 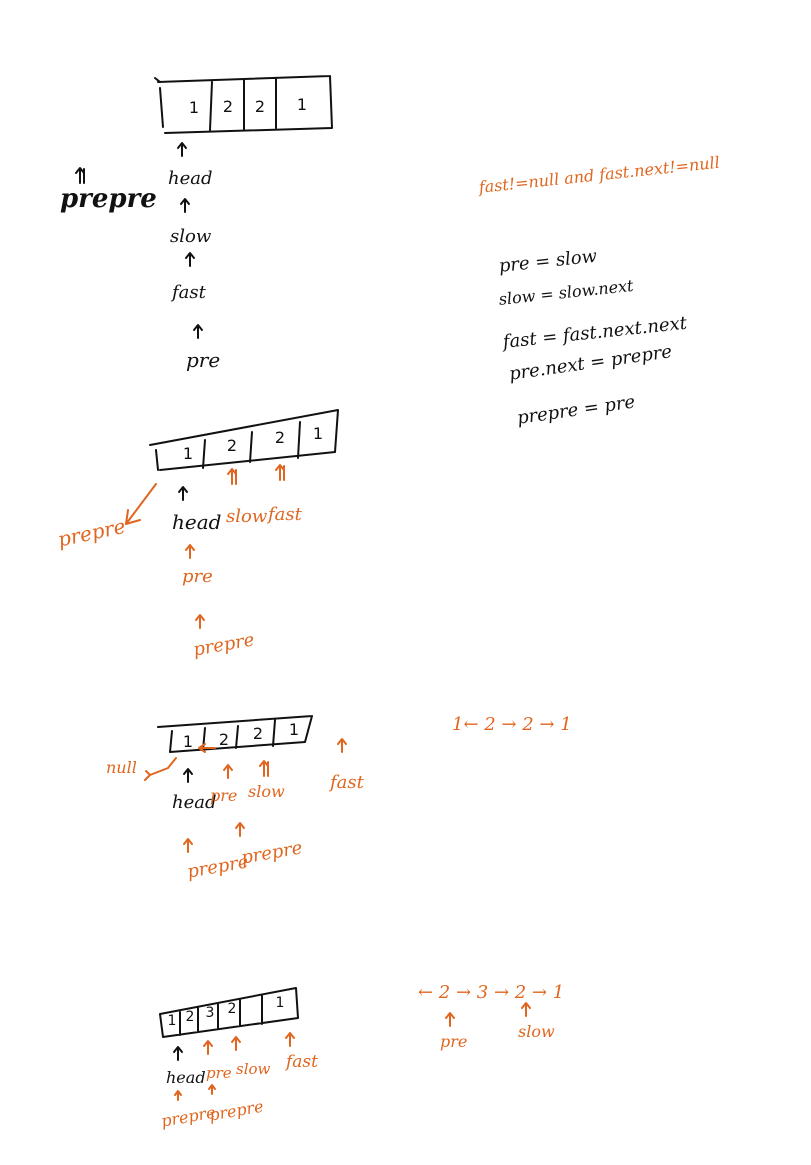 I want to click on d1-fast-label: fast, so click(x=189, y=292).